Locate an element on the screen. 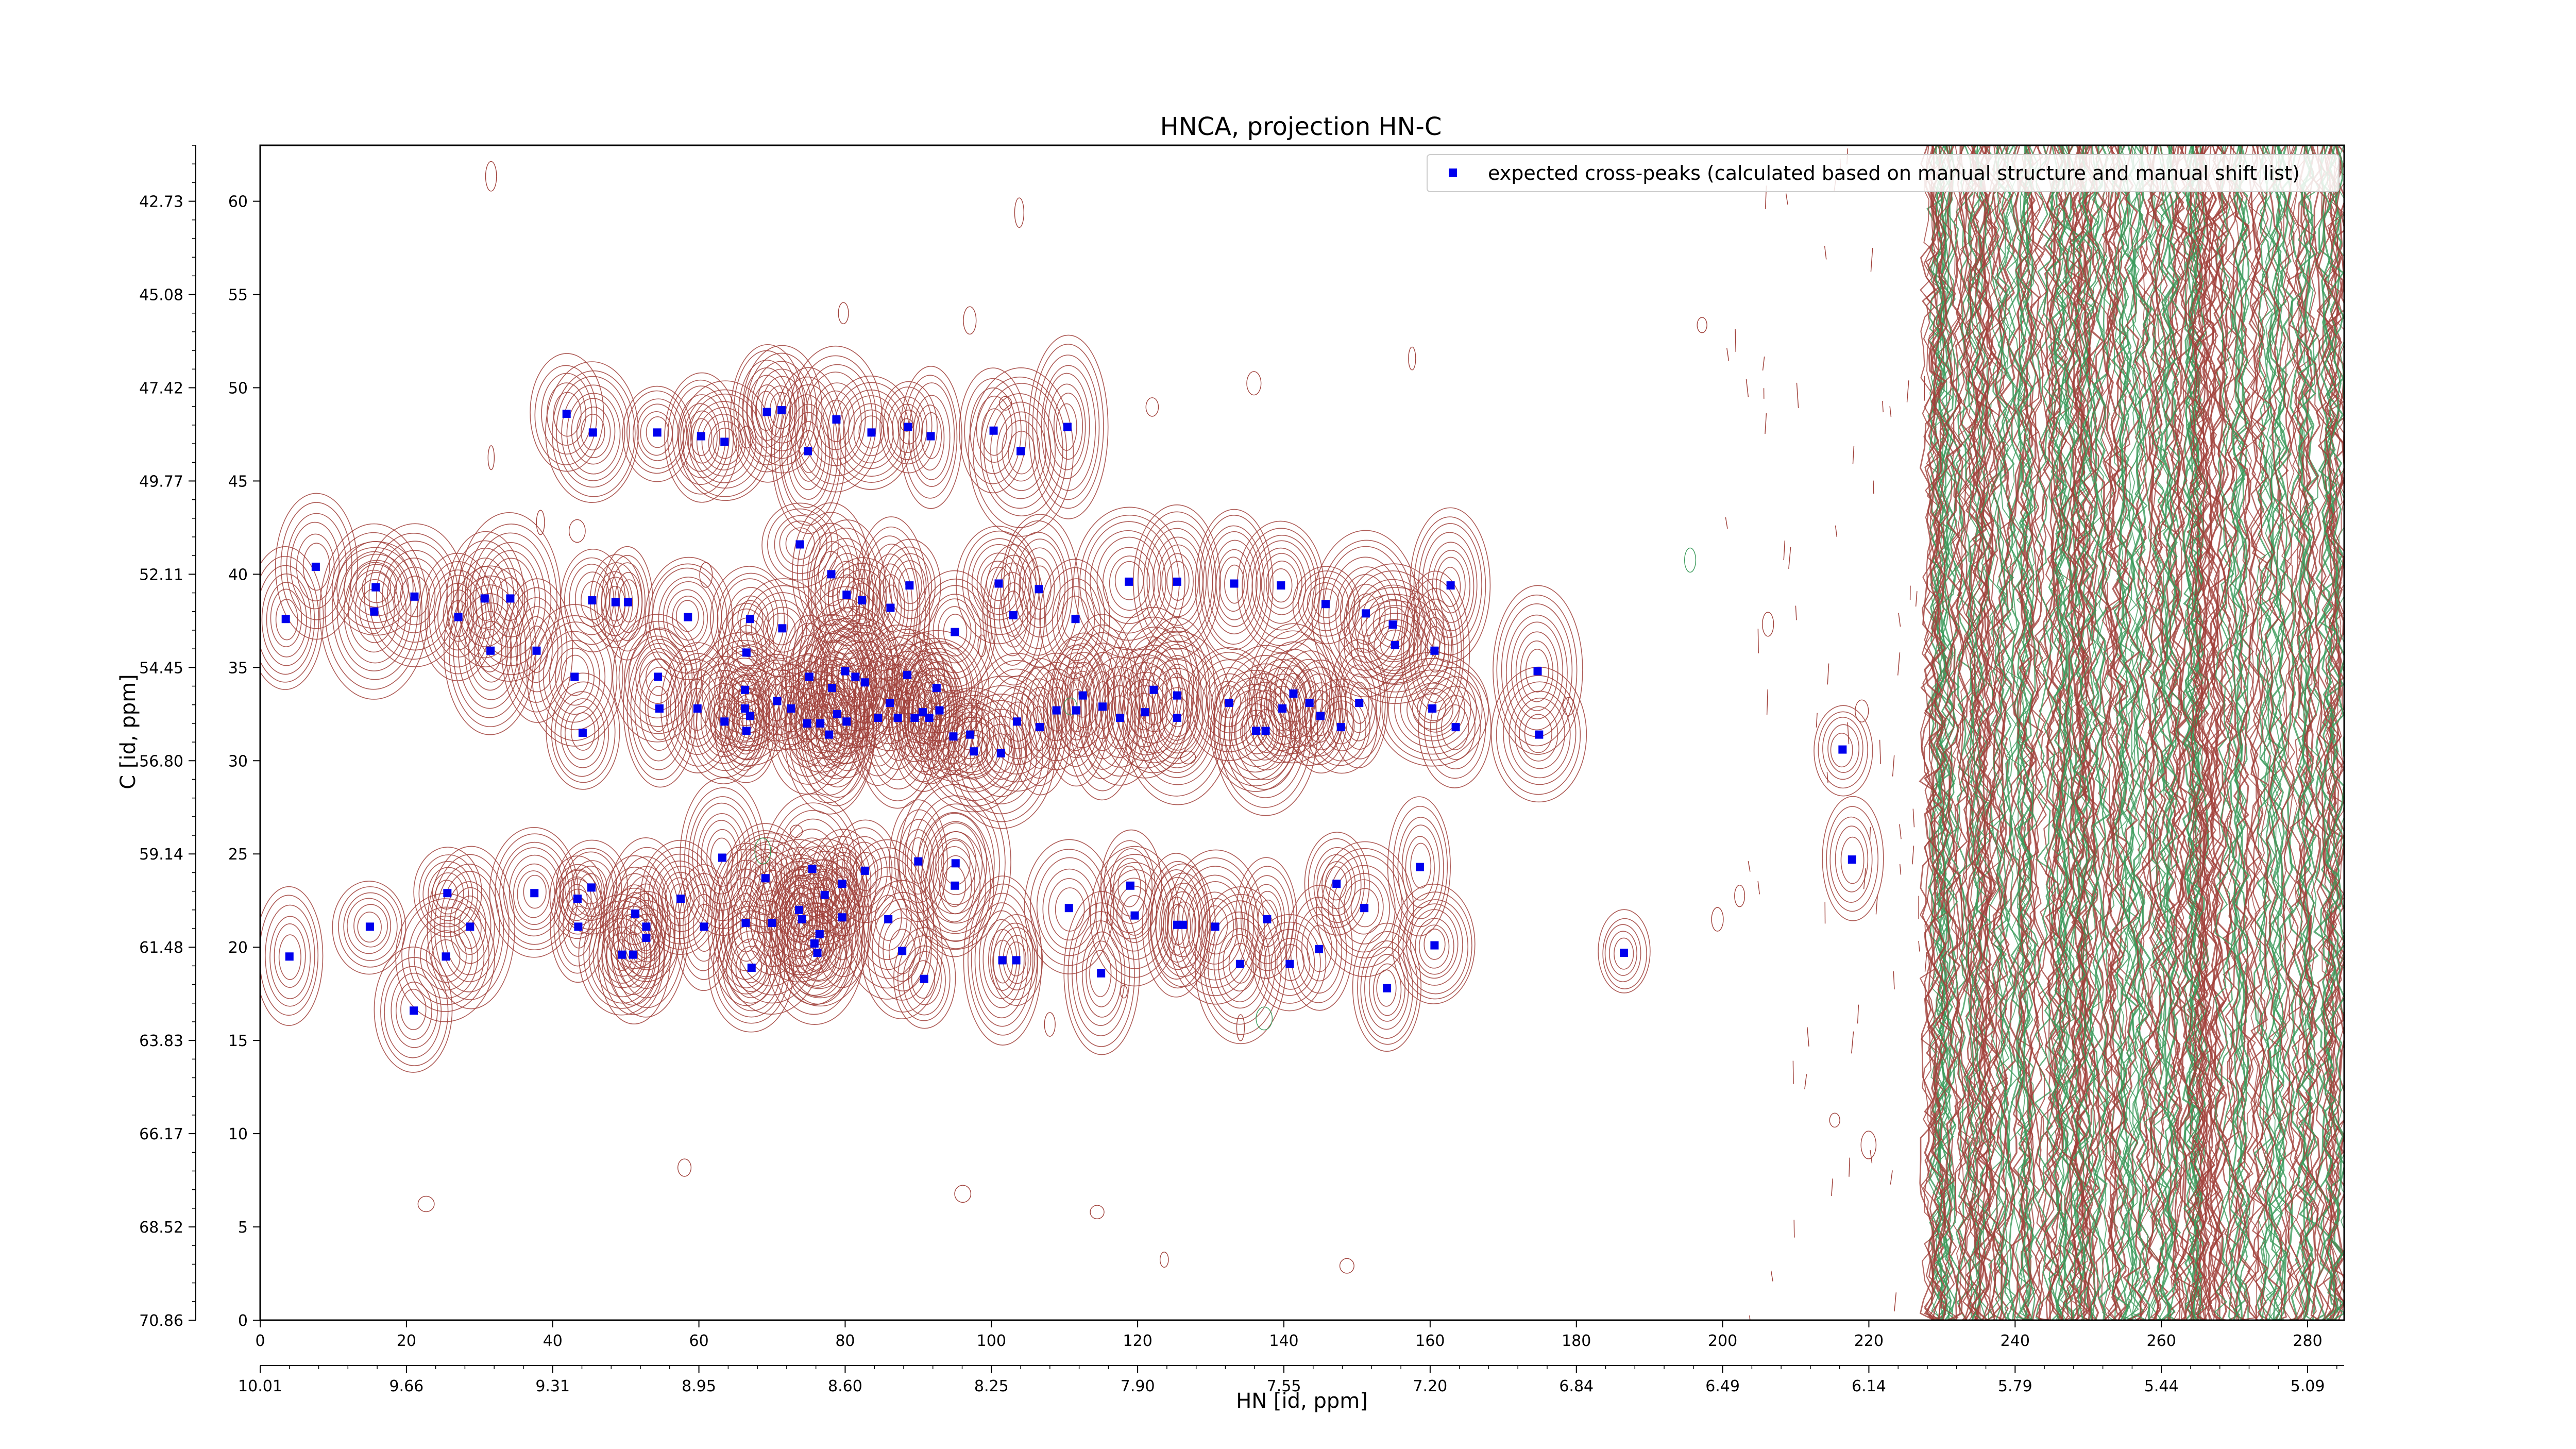 The image size is (2576, 1449). y-ppm-tick-label: 66.17 is located at coordinates (161, 1134).